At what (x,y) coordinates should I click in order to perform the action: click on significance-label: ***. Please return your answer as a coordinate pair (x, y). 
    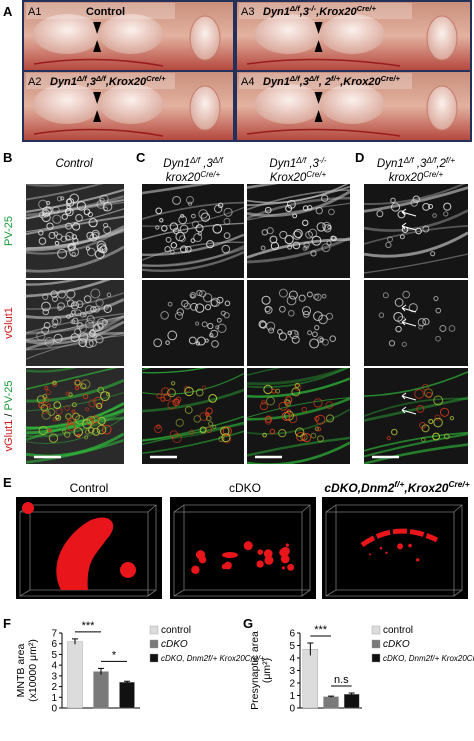
    Looking at the image, I should click on (321, 630).